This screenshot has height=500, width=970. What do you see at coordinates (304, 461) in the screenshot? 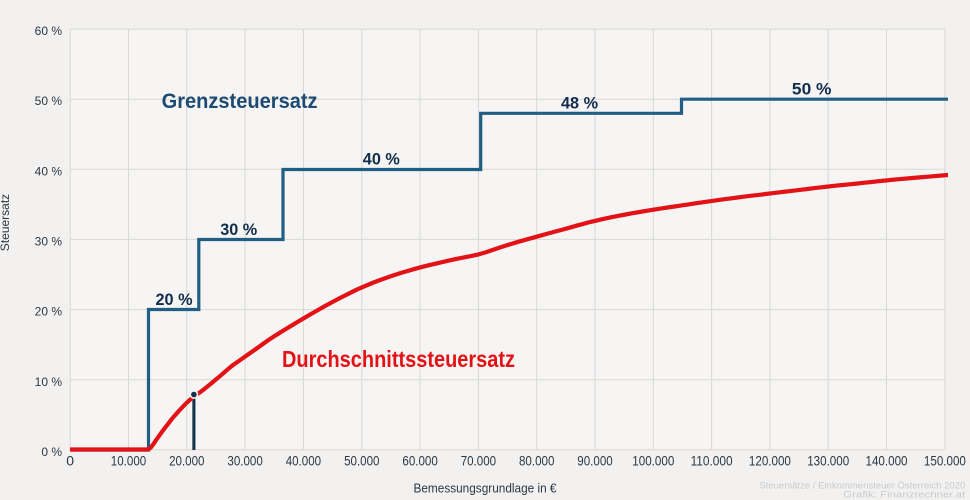
I see `svg-text: 40.000` at bounding box center [304, 461].